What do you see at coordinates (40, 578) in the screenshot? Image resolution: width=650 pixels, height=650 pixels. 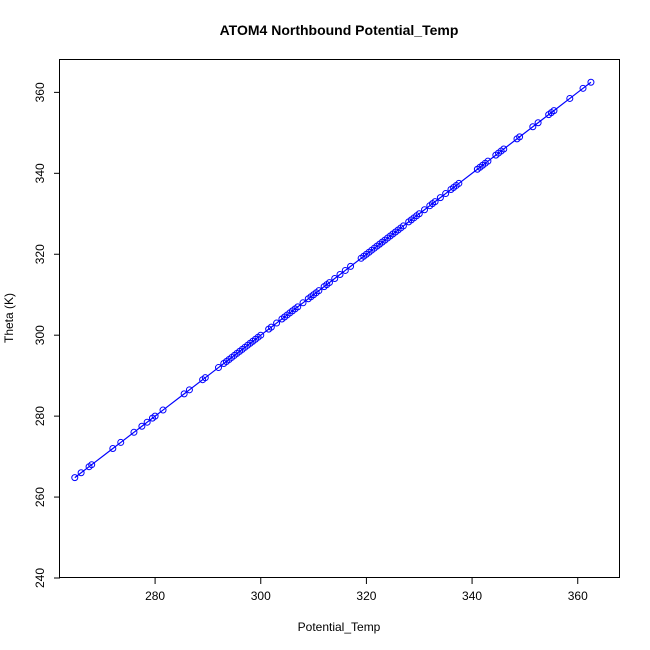 I see `y-tick-label: 240` at bounding box center [40, 578].